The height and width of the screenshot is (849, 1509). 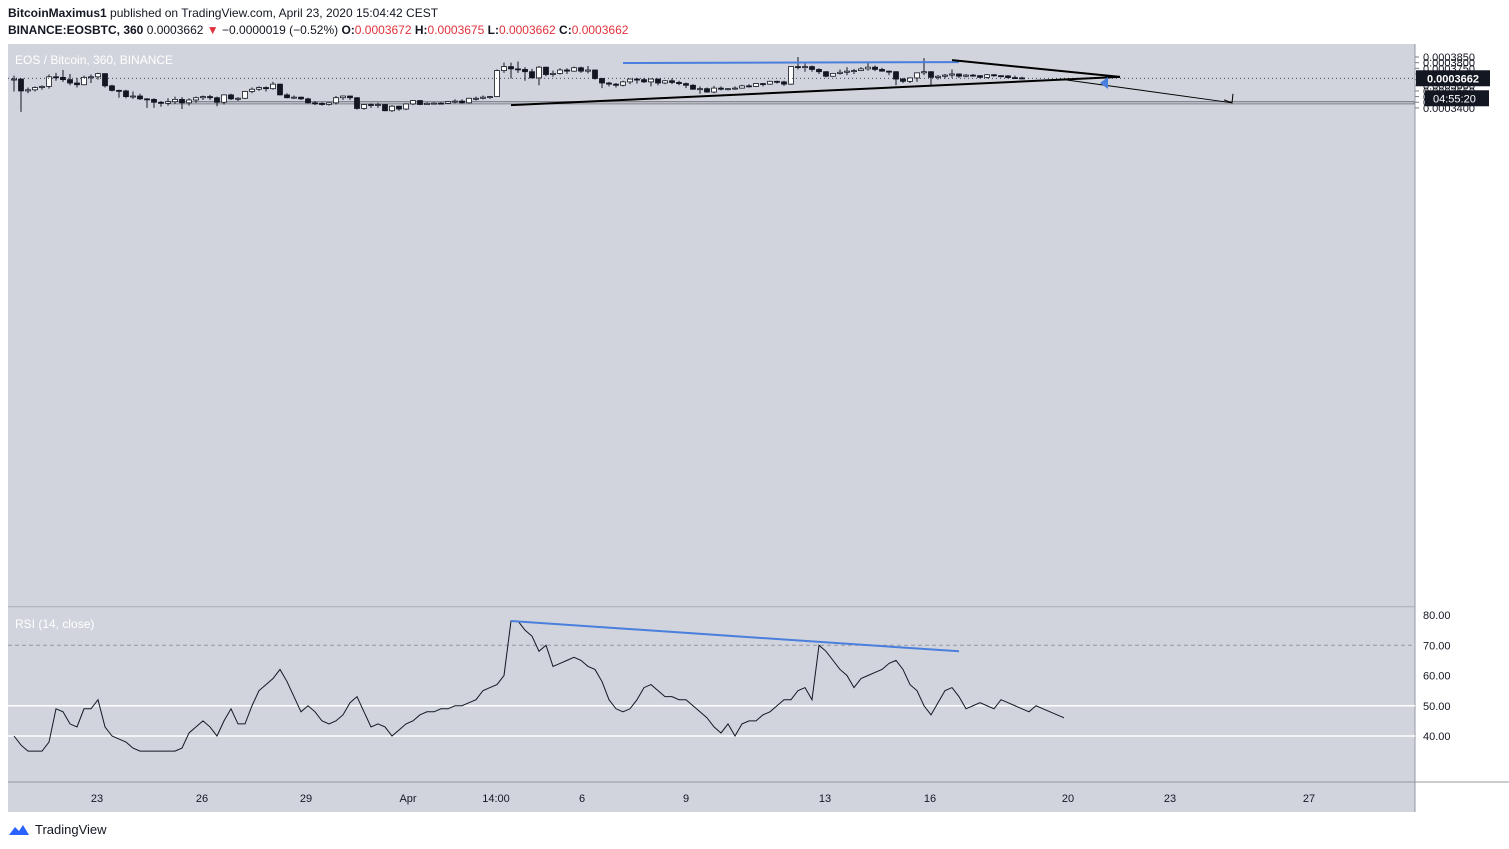 What do you see at coordinates (54, 624) in the screenshot?
I see `rsi-title: RSI (14, close)` at bounding box center [54, 624].